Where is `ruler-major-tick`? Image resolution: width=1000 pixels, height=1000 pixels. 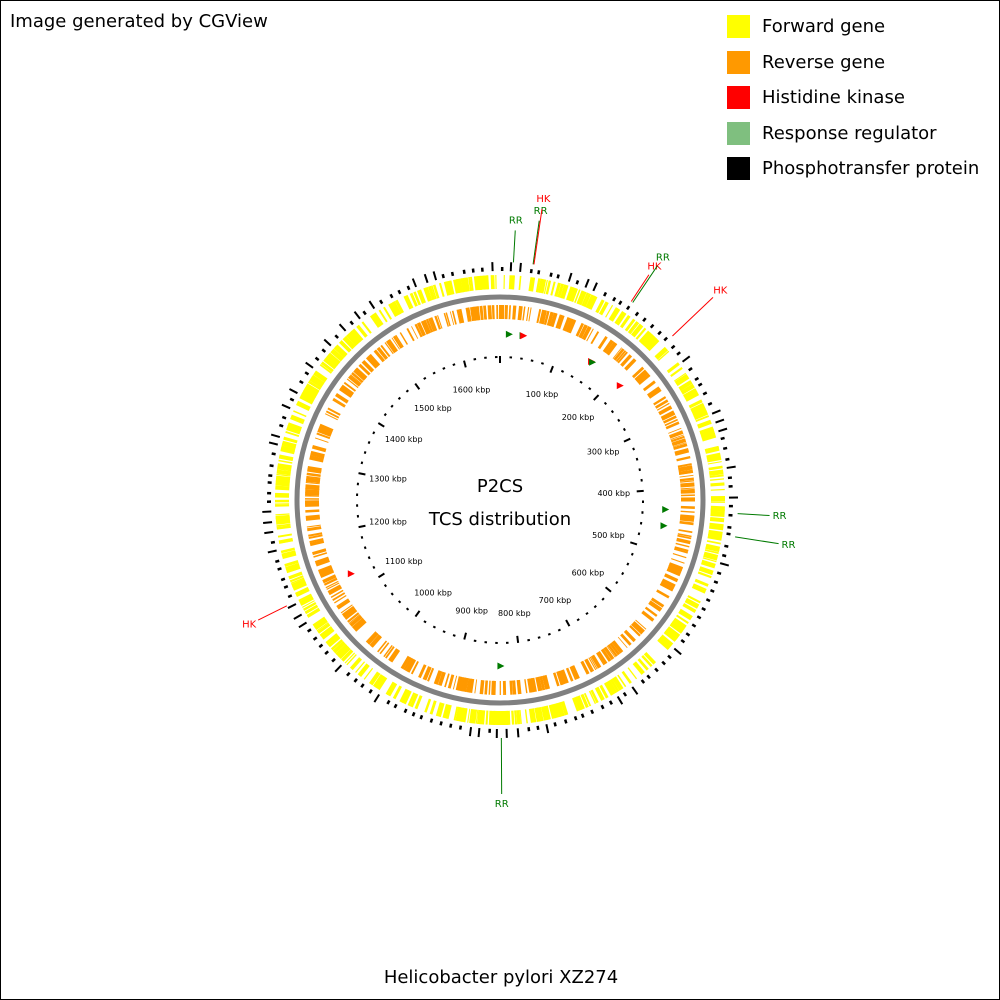 ruler-major-tick is located at coordinates (417, 386).